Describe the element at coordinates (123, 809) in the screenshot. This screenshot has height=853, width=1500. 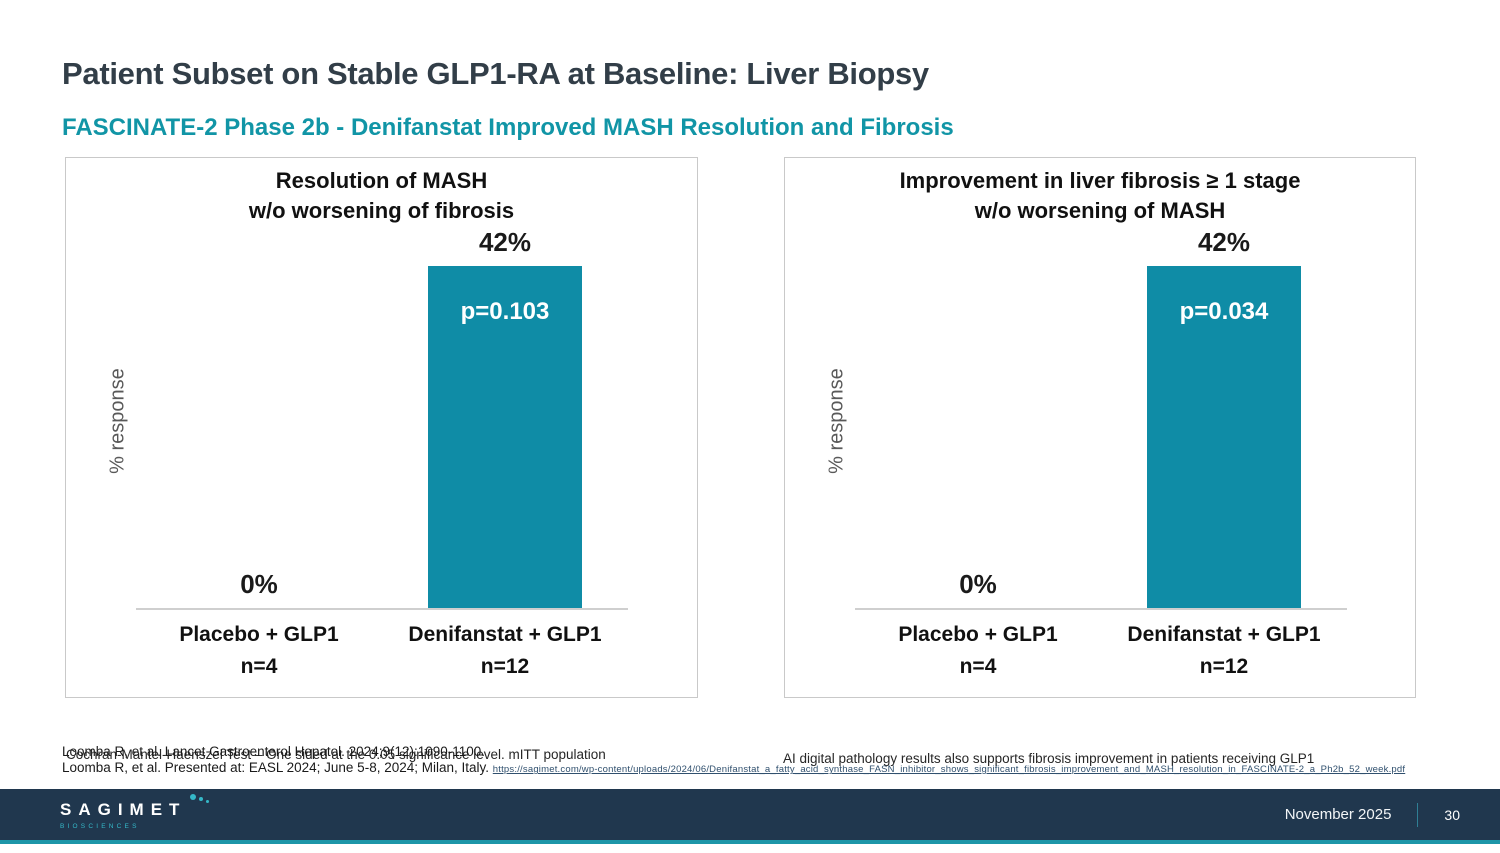
I see `logo-wordmark: SAGIMET` at that location.